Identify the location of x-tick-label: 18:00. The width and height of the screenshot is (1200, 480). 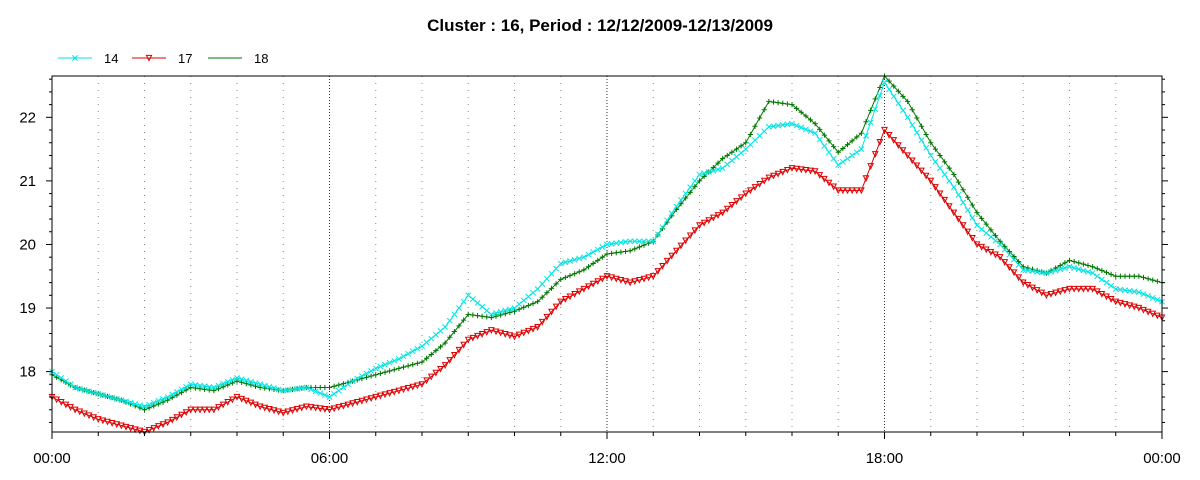
(885, 458).